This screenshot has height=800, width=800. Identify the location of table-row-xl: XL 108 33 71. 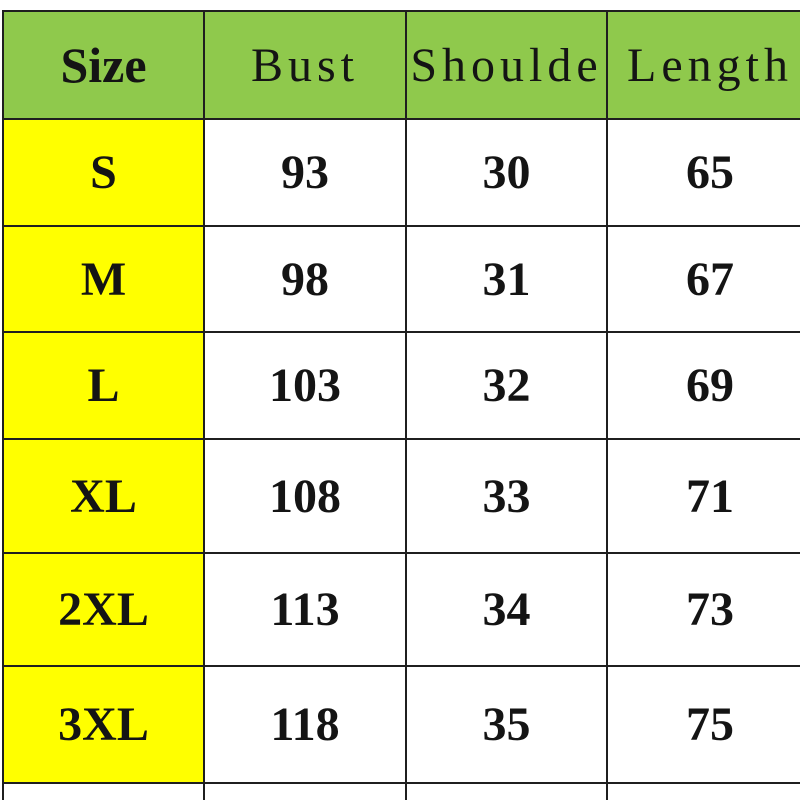
(401, 496).